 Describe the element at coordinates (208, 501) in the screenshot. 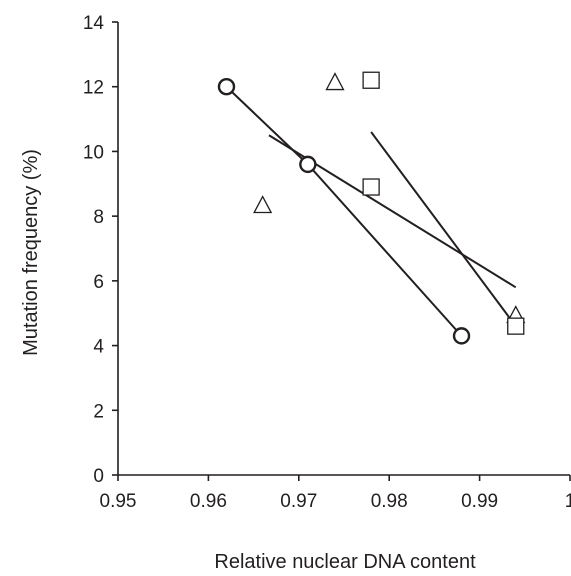

I see `x-tick-label: 0.96` at that location.